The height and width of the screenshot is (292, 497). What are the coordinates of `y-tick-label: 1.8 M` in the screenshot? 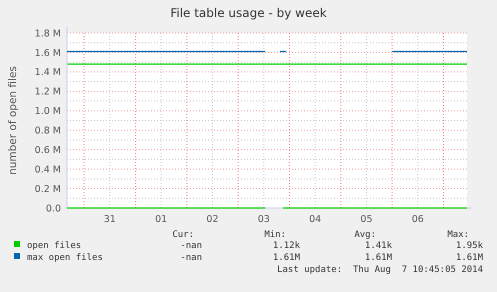 It's located at (47, 34).